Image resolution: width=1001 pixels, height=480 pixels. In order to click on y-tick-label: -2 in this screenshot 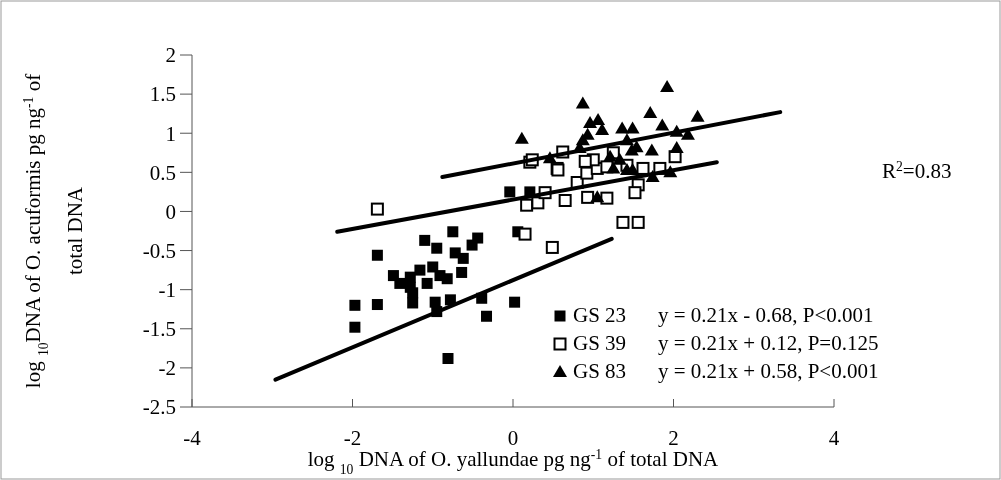, I will do `click(167, 368)`.